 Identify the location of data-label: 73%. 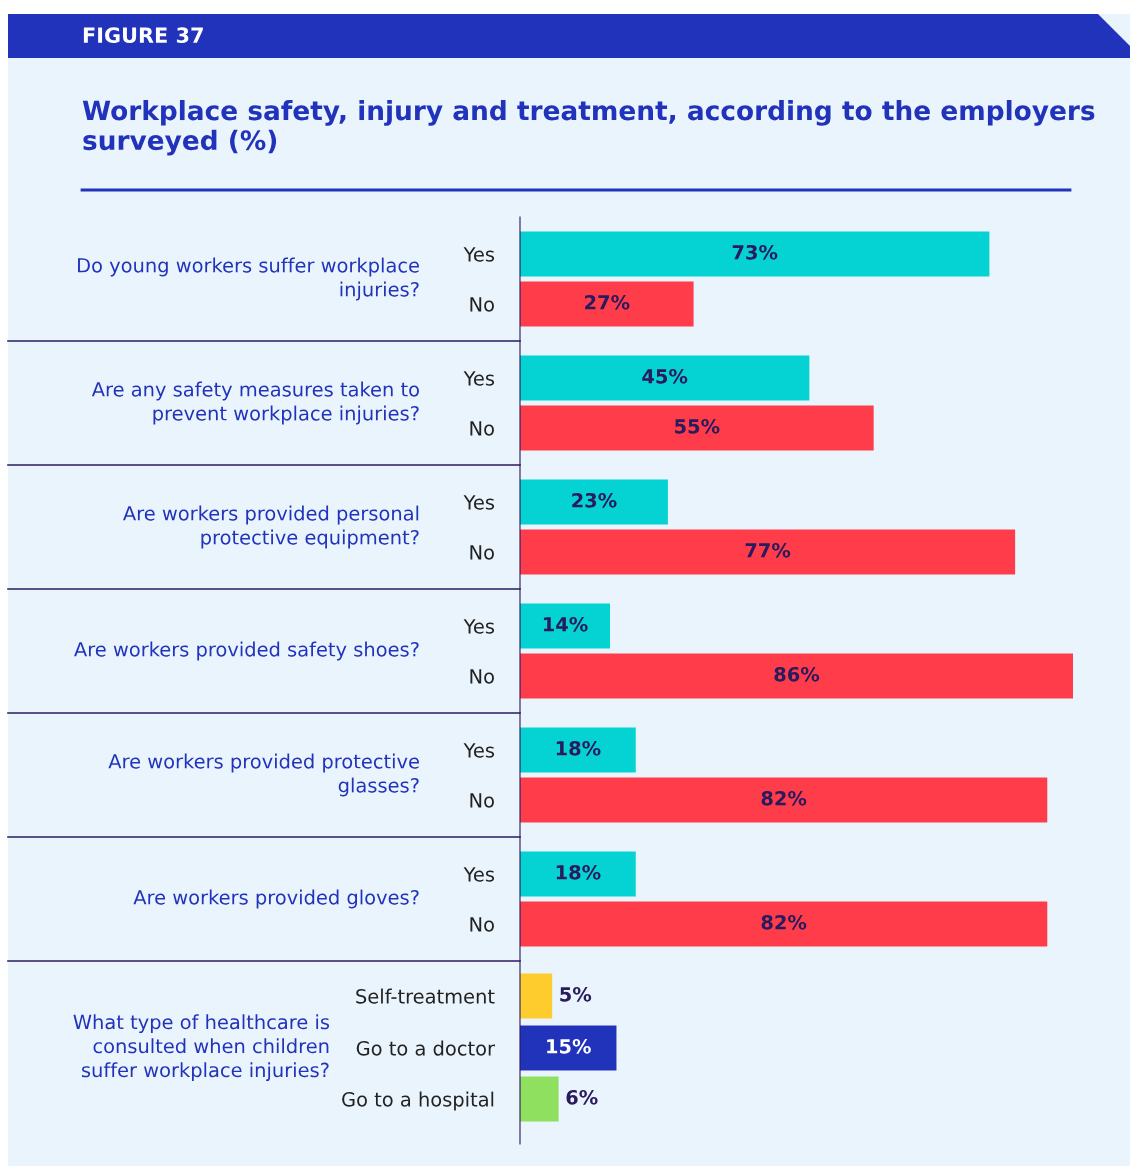
(755, 252).